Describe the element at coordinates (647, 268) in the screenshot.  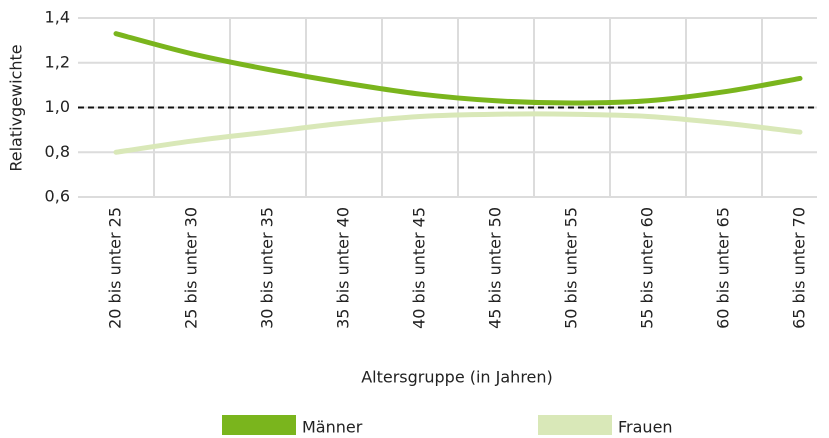
I see `x-tick-label: 55 bis unter 60` at that location.